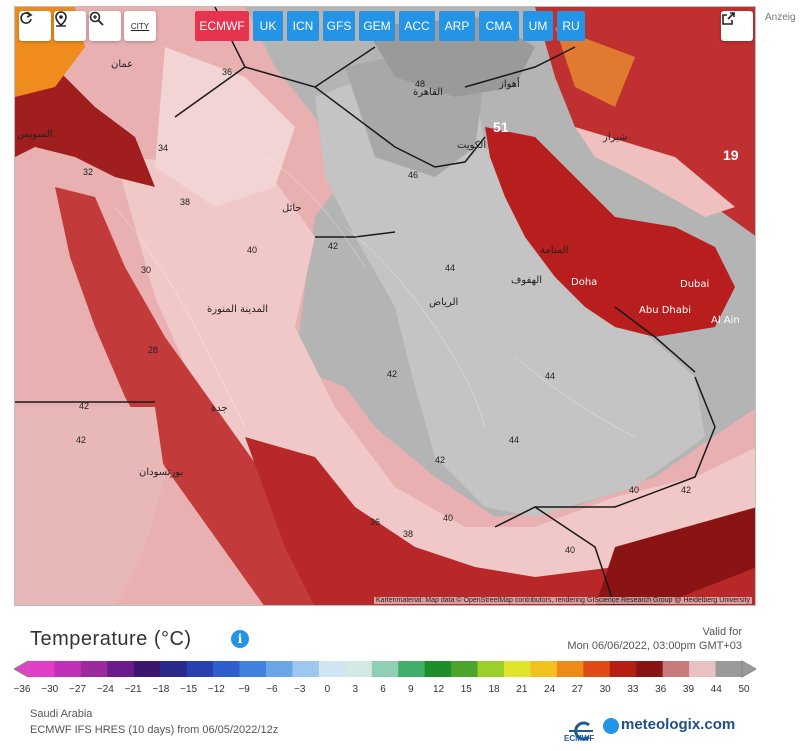 The image size is (800, 751). Describe the element at coordinates (303, 26) in the screenshot. I see `model-icn-button: ICN` at that location.